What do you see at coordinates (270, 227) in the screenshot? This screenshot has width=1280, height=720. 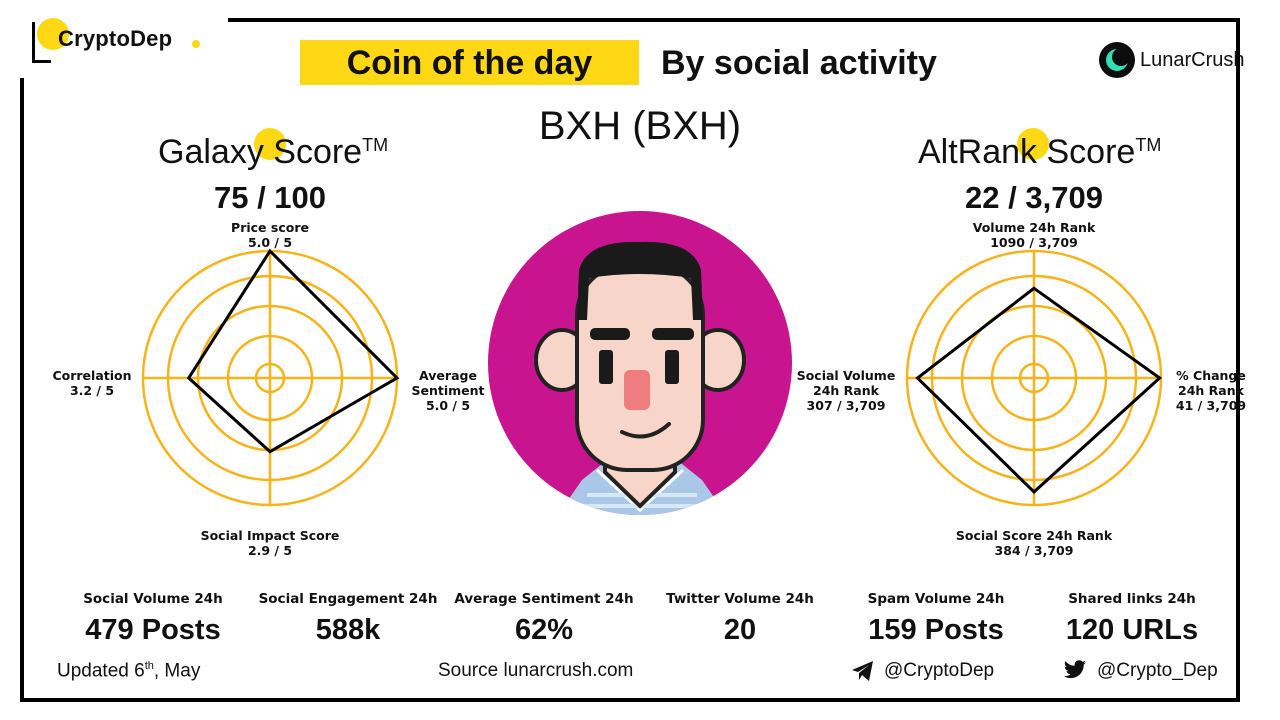 I see `galaxy-label-top-name: Price score` at bounding box center [270, 227].